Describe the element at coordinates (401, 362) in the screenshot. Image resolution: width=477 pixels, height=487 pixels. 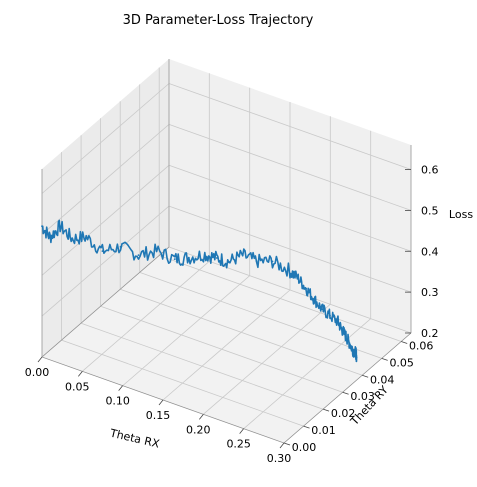
I see `y-tick-label-5: 0.05` at that location.